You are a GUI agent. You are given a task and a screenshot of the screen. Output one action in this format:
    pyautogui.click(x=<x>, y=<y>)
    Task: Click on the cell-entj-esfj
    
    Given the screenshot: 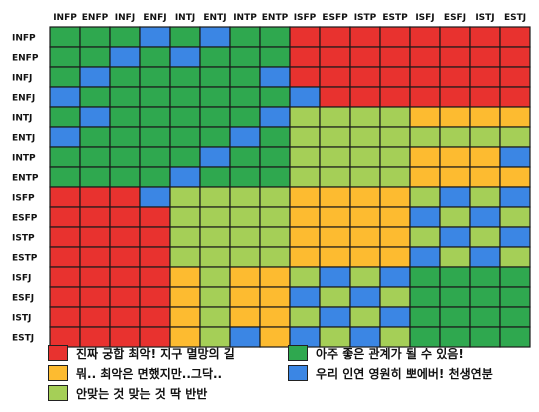 What is the action you would take?
    pyautogui.click(x=455, y=137)
    